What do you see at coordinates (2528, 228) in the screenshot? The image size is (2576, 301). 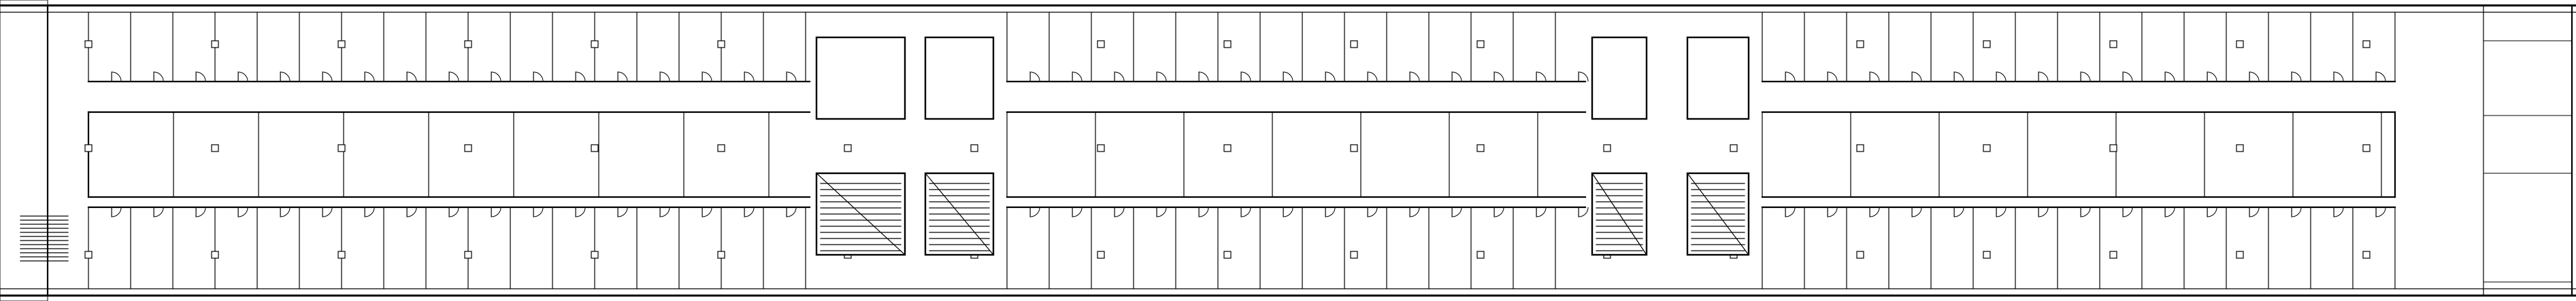 I see `east-stair-room` at bounding box center [2528, 228].